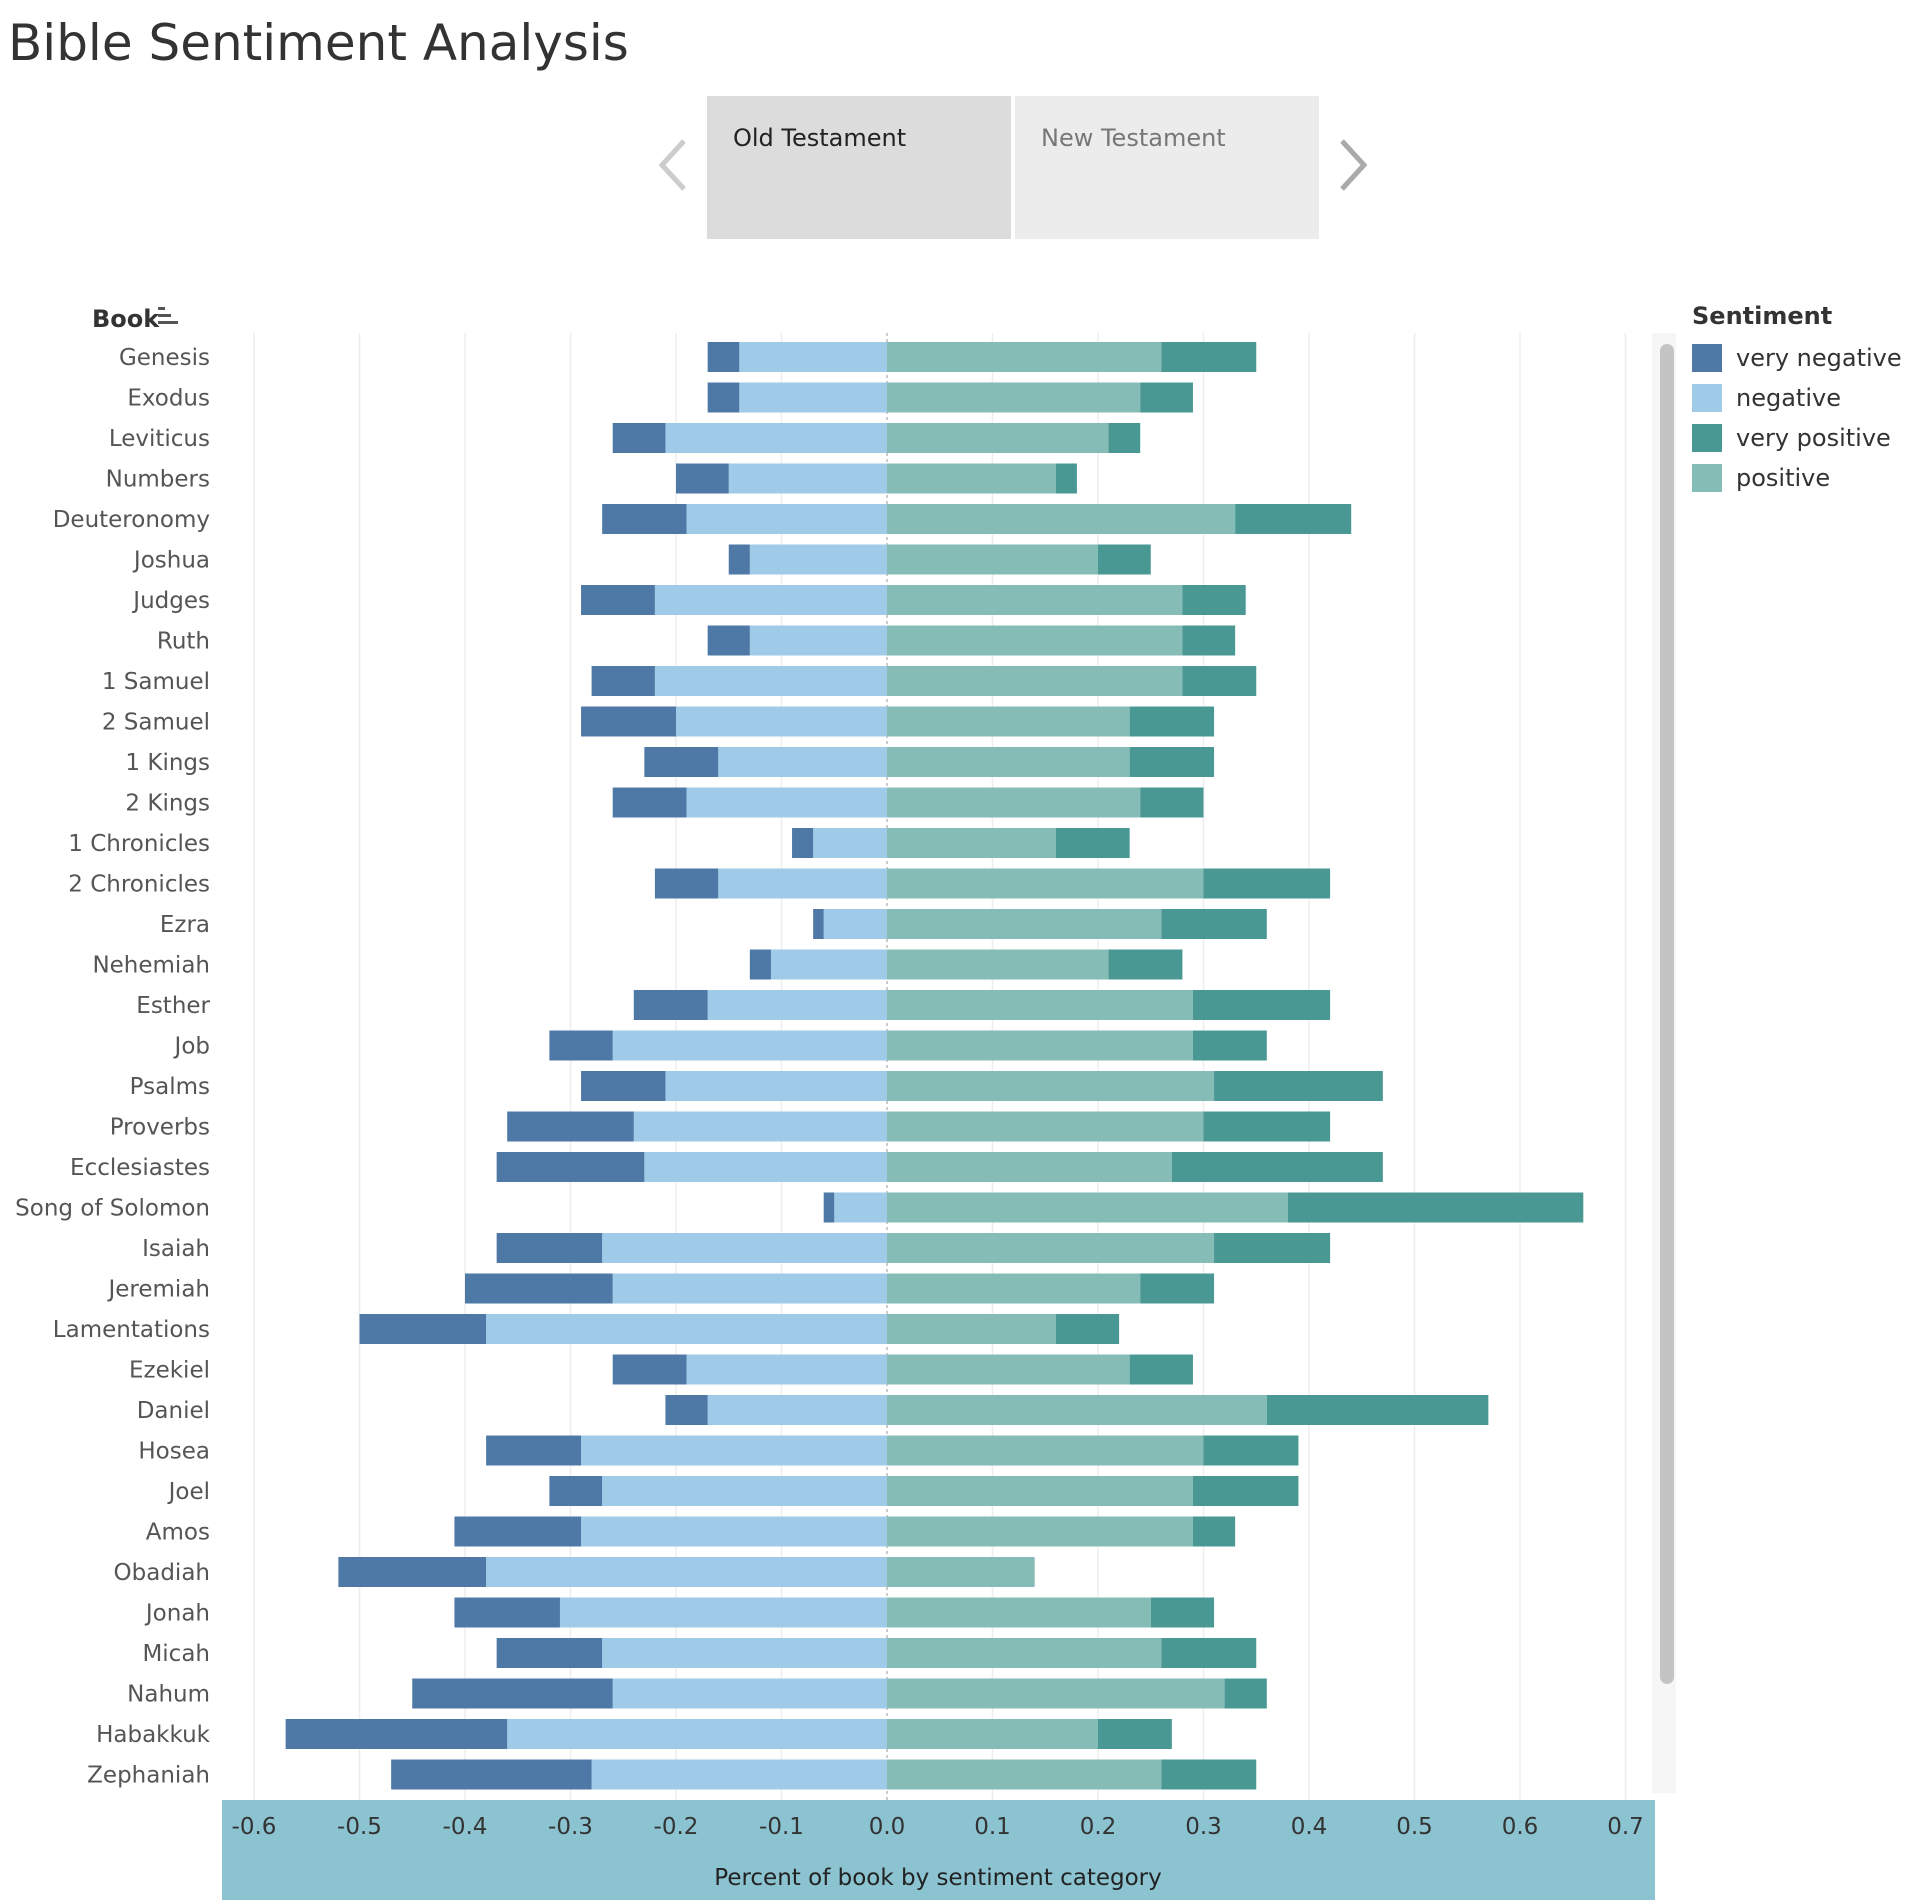 Image resolution: width=1908 pixels, height=1900 pixels. I want to click on legend-item-very-negative: very negative, so click(1797, 358).